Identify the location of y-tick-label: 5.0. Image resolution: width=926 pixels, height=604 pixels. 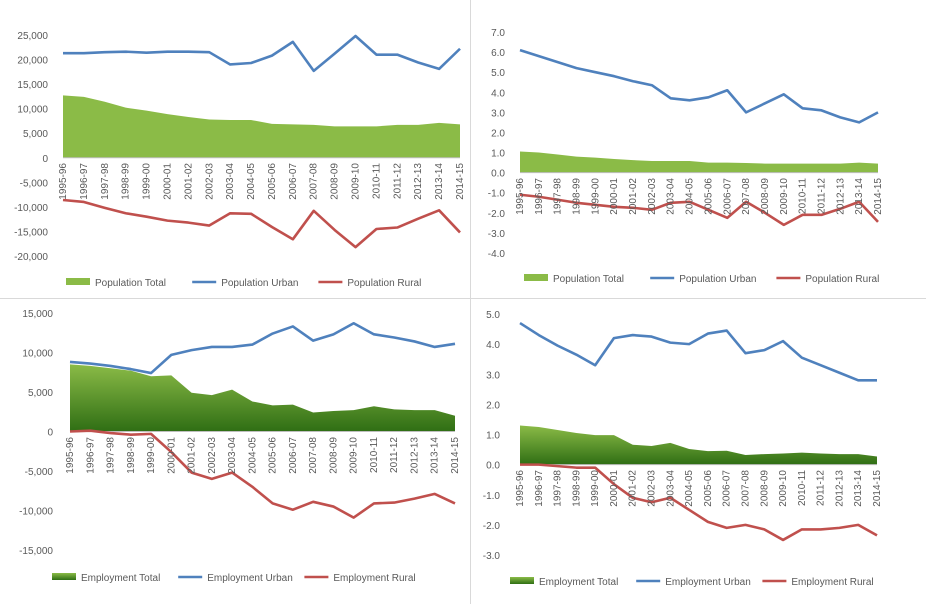
(498, 73).